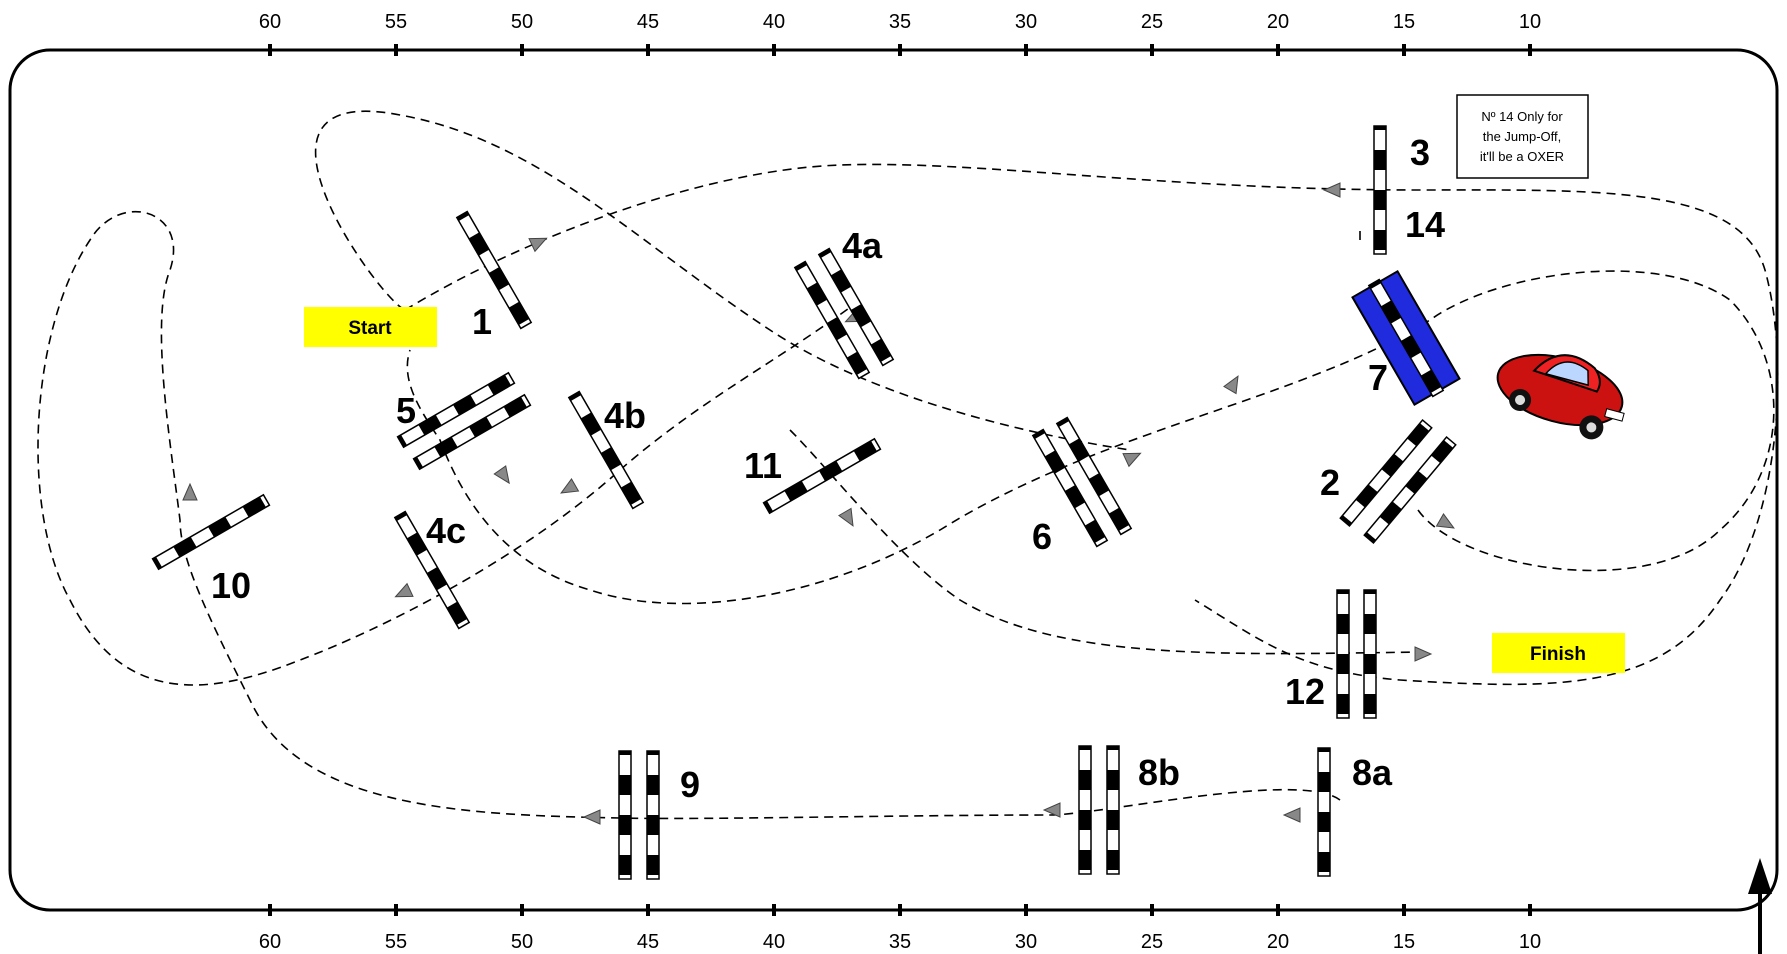 Image resolution: width=1787 pixels, height=954 pixels. I want to click on ruler-bottom-tick-label: 45, so click(648, 942).